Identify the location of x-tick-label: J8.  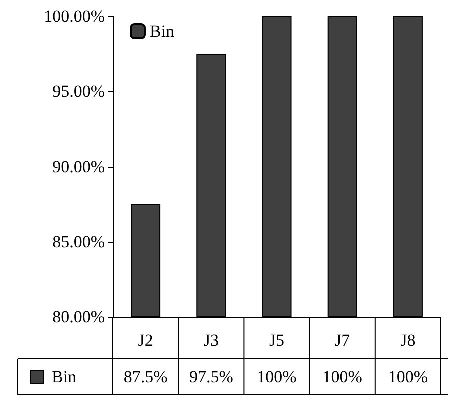
(408, 340).